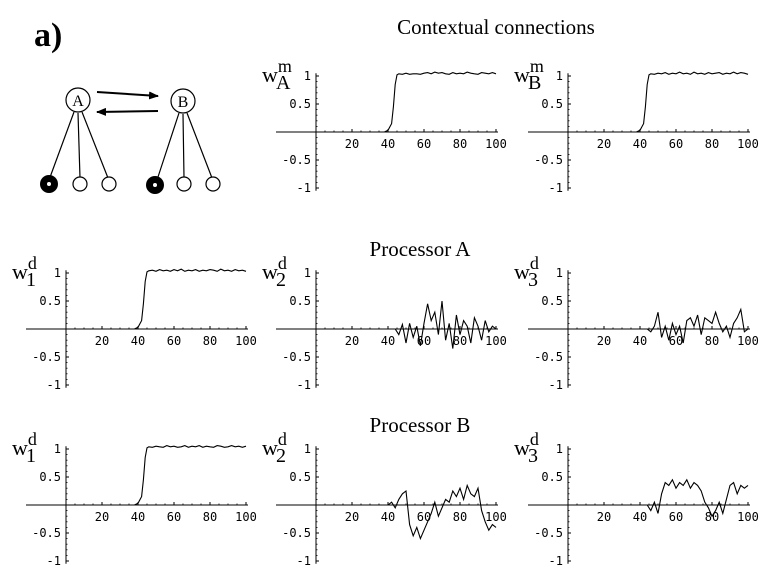 The height and width of the screenshot is (569, 762). What do you see at coordinates (537, 66) in the screenshot?
I see `label-superscript: m` at bounding box center [537, 66].